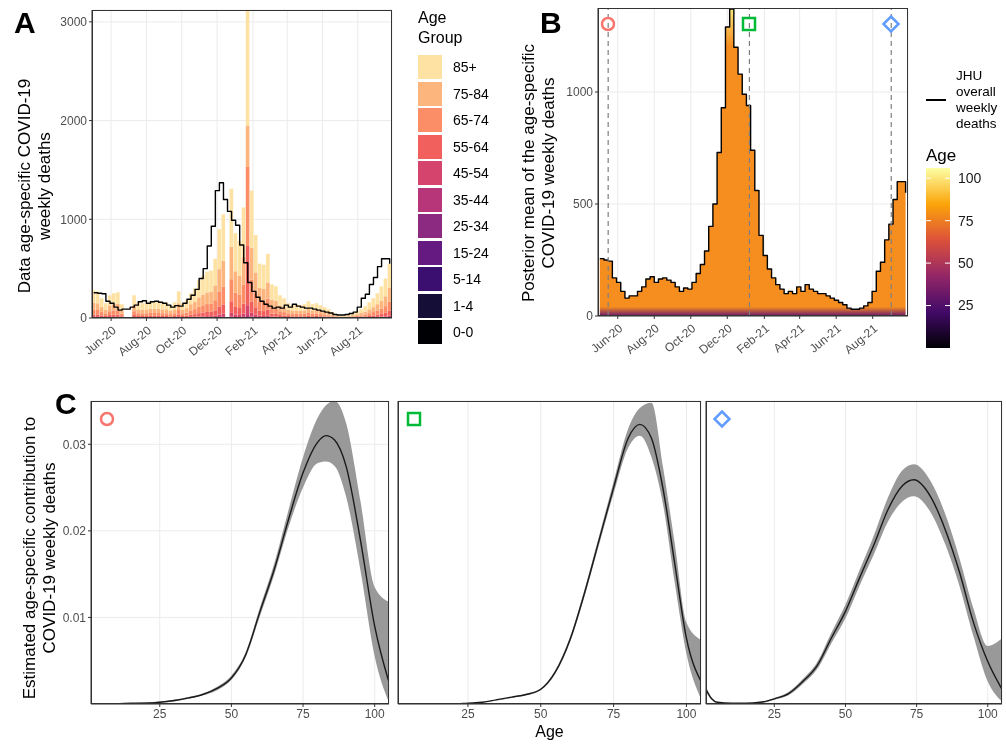 The image size is (1006, 749). I want to click on y-axis-title: Posterior mean of the age-specific COVID-19 weekly deaths, so click(538, 173).